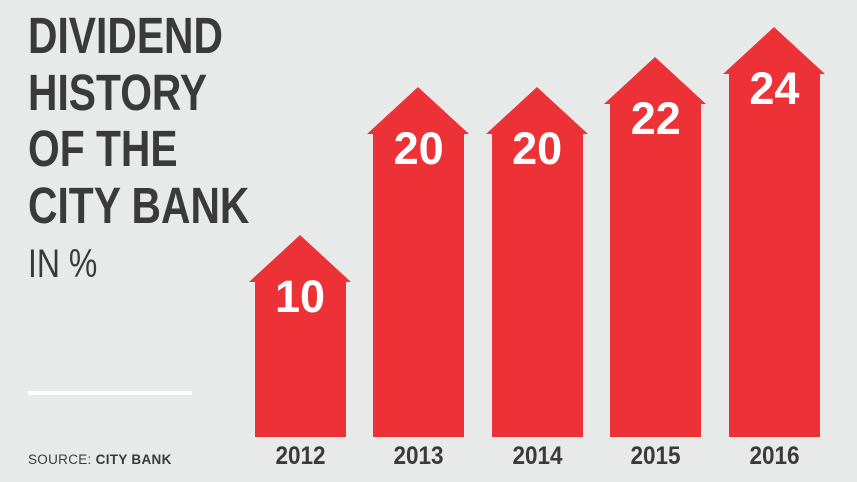 The width and height of the screenshot is (857, 482). Describe the element at coordinates (110, 393) in the screenshot. I see `divider-line` at that location.